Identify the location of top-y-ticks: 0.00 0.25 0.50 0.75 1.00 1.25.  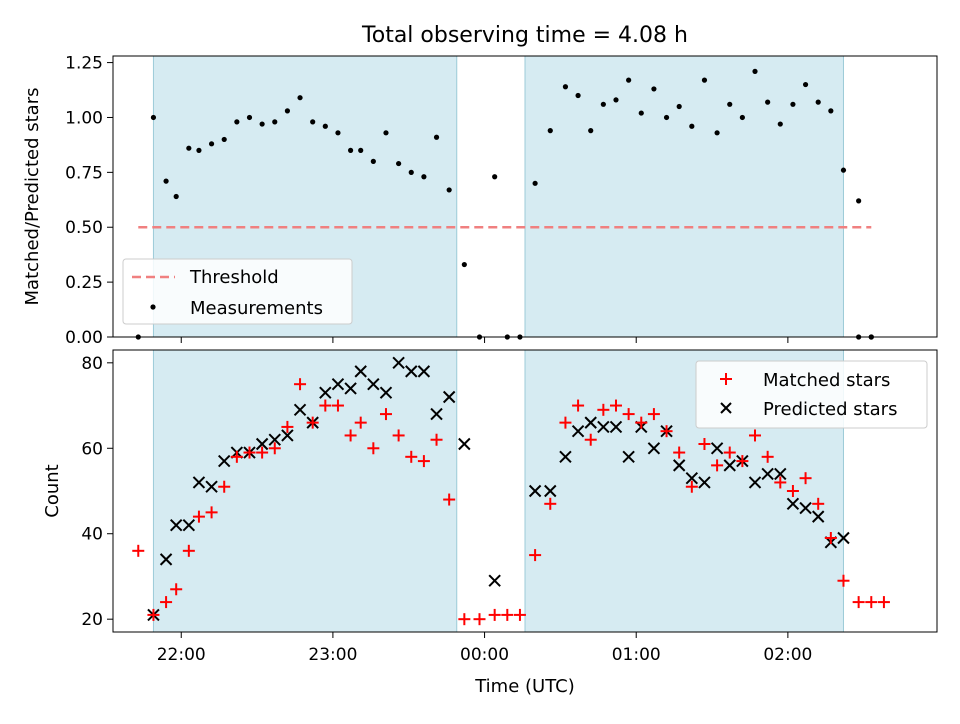
(89, 201).